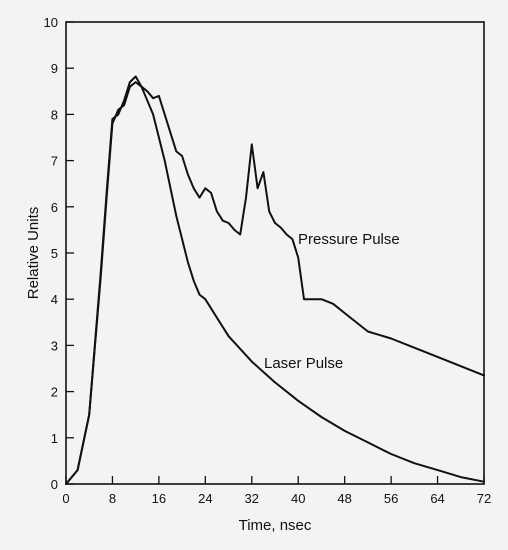 The height and width of the screenshot is (550, 508). Describe the element at coordinates (54, 392) in the screenshot. I see `y-tick-label-2: 2` at that location.